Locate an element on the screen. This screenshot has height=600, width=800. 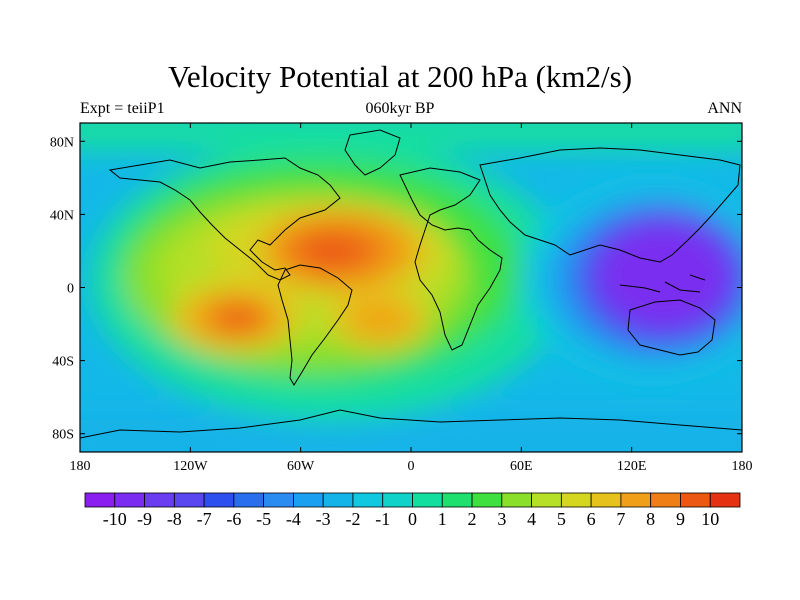
colorbar-label: 5 is located at coordinates (561, 519).